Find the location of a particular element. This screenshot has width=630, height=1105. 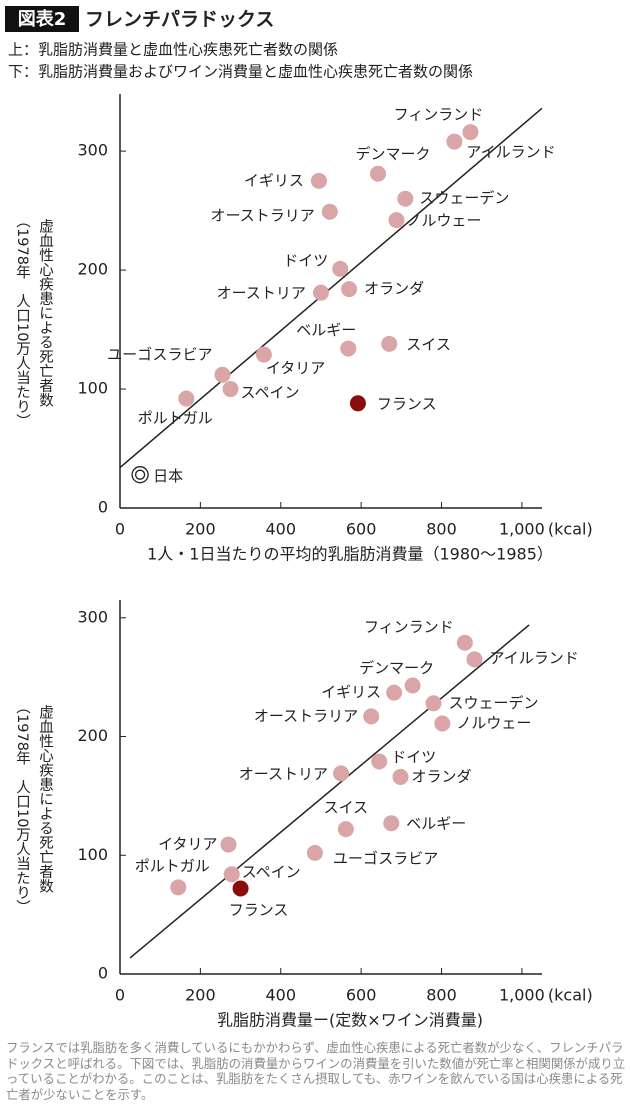

badge-box is located at coordinates (42, 19).